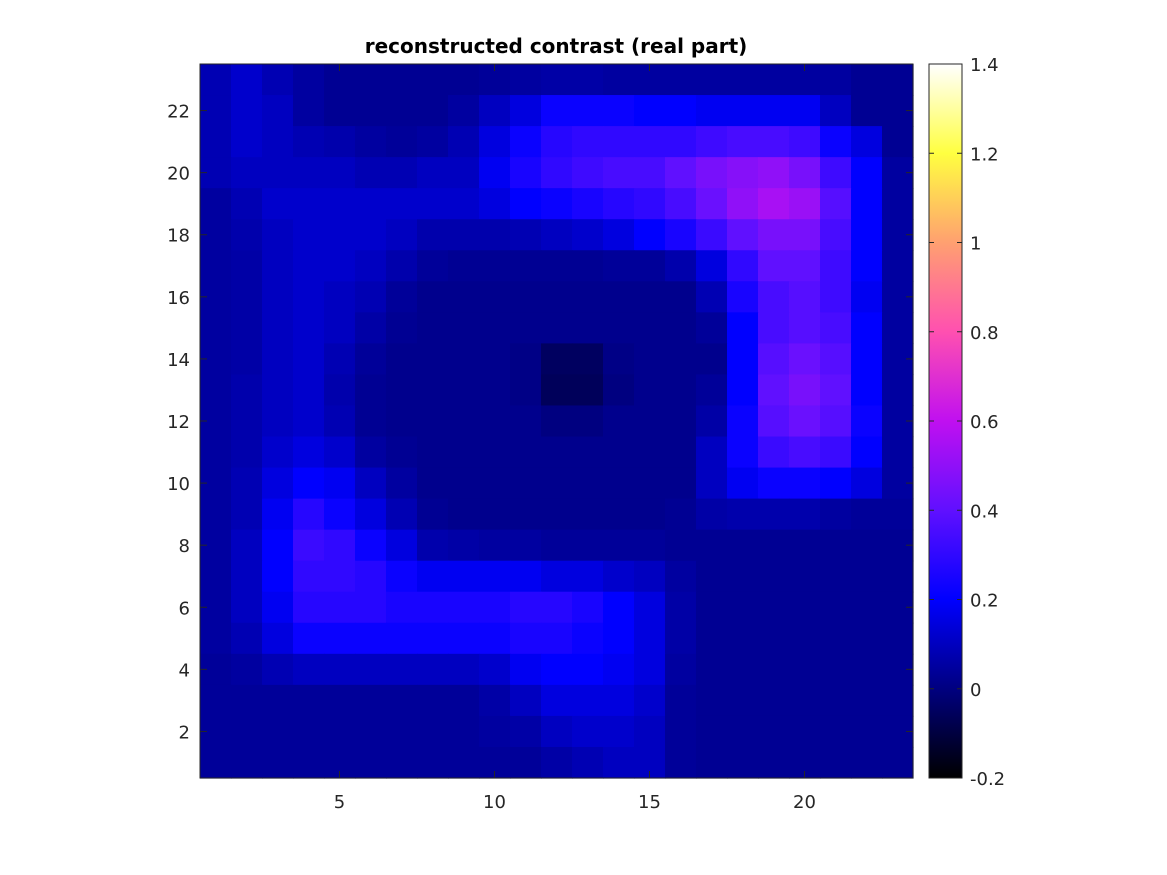 The image size is (1167, 875). I want to click on y-tick-label: 10, so click(178, 484).